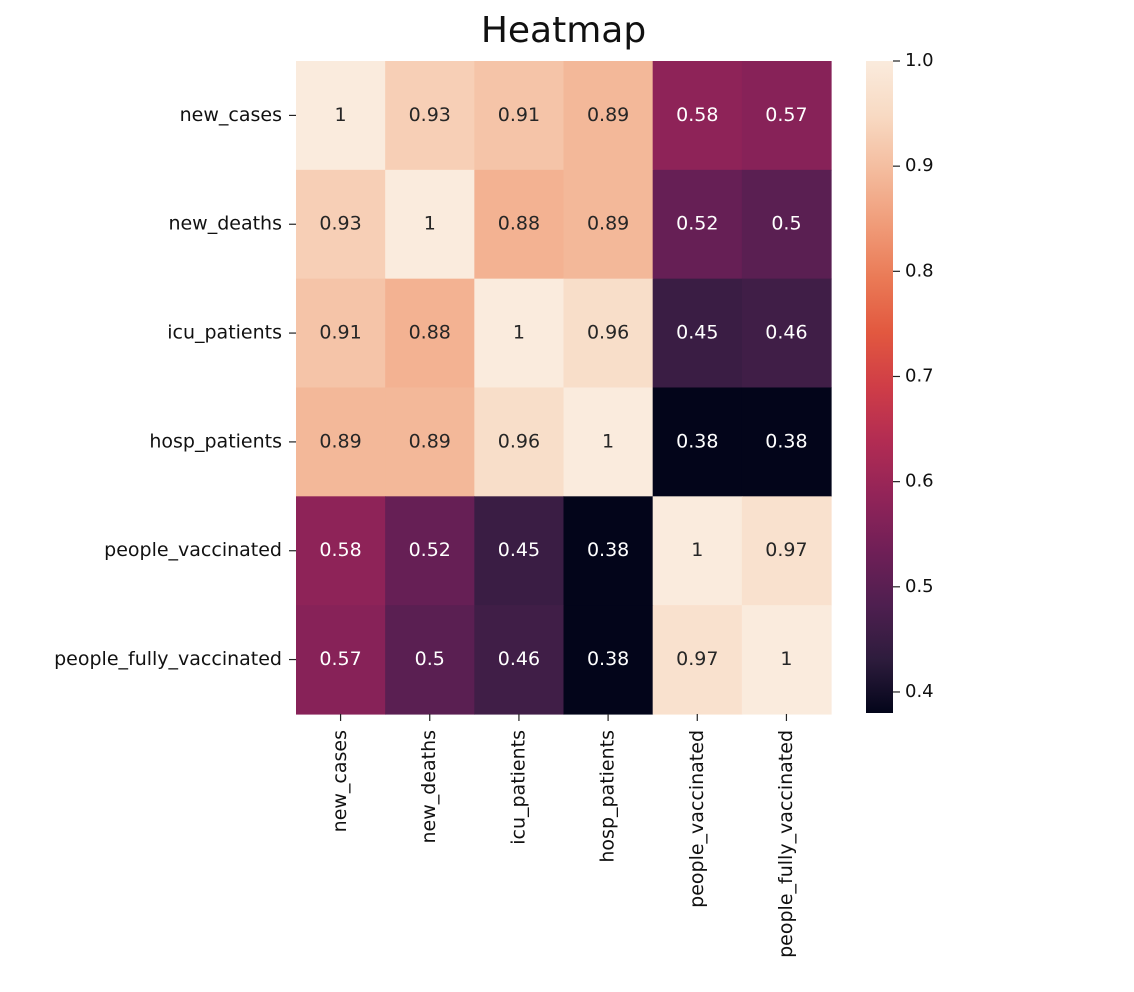 This screenshot has height=992, width=1134. I want to click on y-axis-tick-label: people_fully_vaccinated, so click(168, 659).